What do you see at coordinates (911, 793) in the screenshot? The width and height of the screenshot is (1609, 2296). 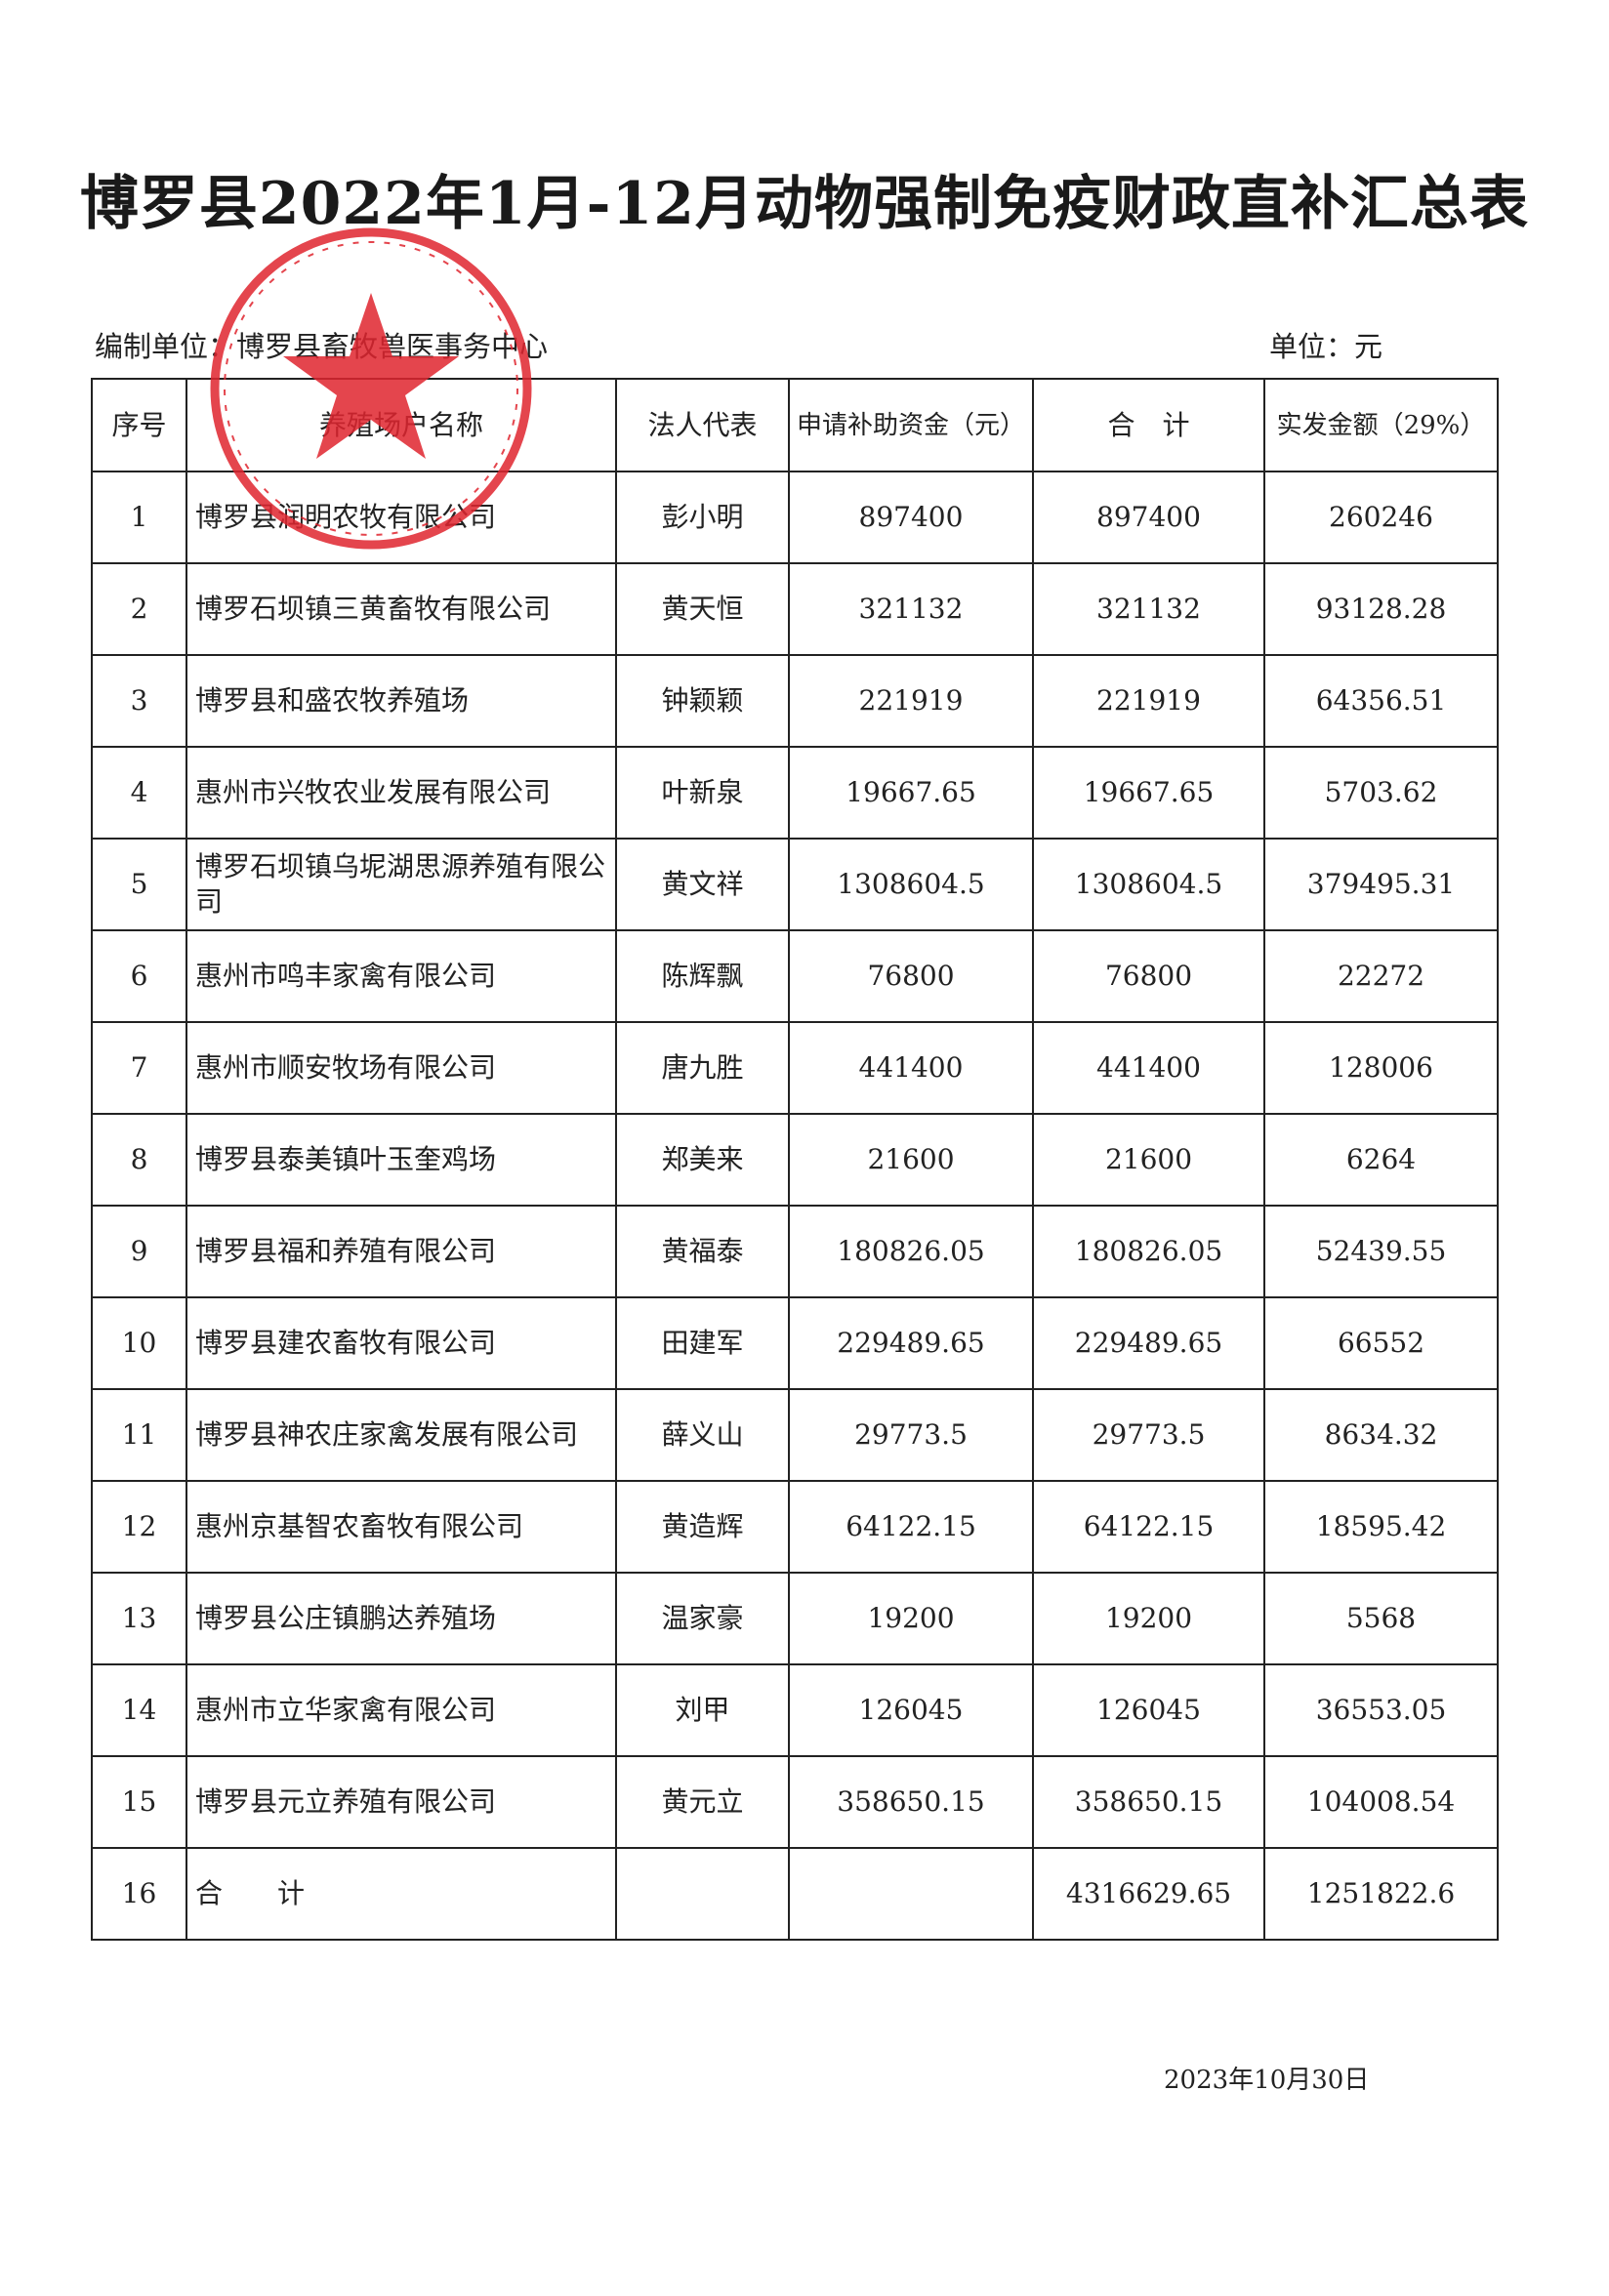 I see `requested-amount: 19667.65` at bounding box center [911, 793].